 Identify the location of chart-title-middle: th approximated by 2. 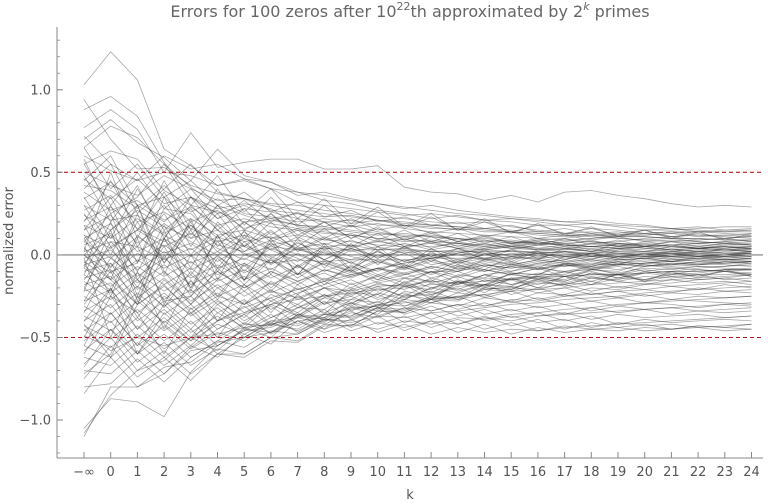
(497, 11).